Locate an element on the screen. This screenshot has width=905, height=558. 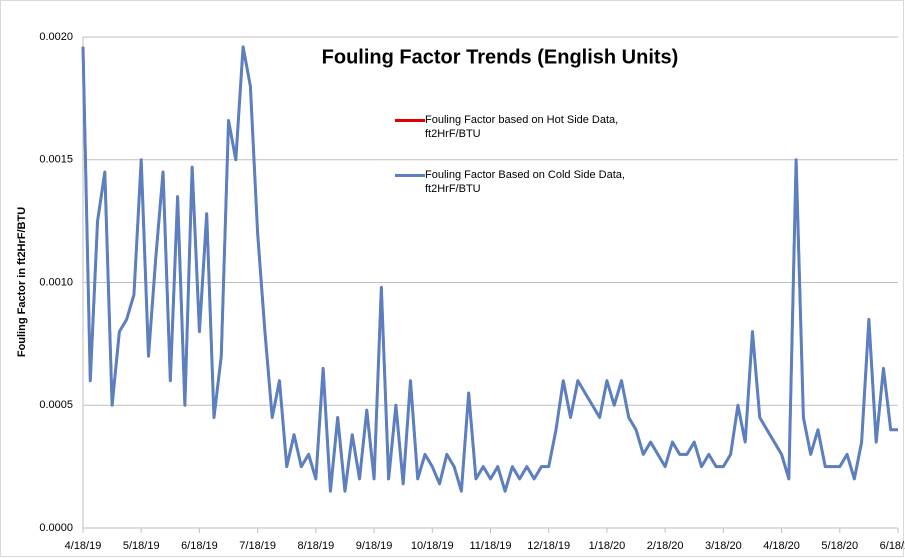
x-tick-label: 7/18/19 is located at coordinates (257, 546).